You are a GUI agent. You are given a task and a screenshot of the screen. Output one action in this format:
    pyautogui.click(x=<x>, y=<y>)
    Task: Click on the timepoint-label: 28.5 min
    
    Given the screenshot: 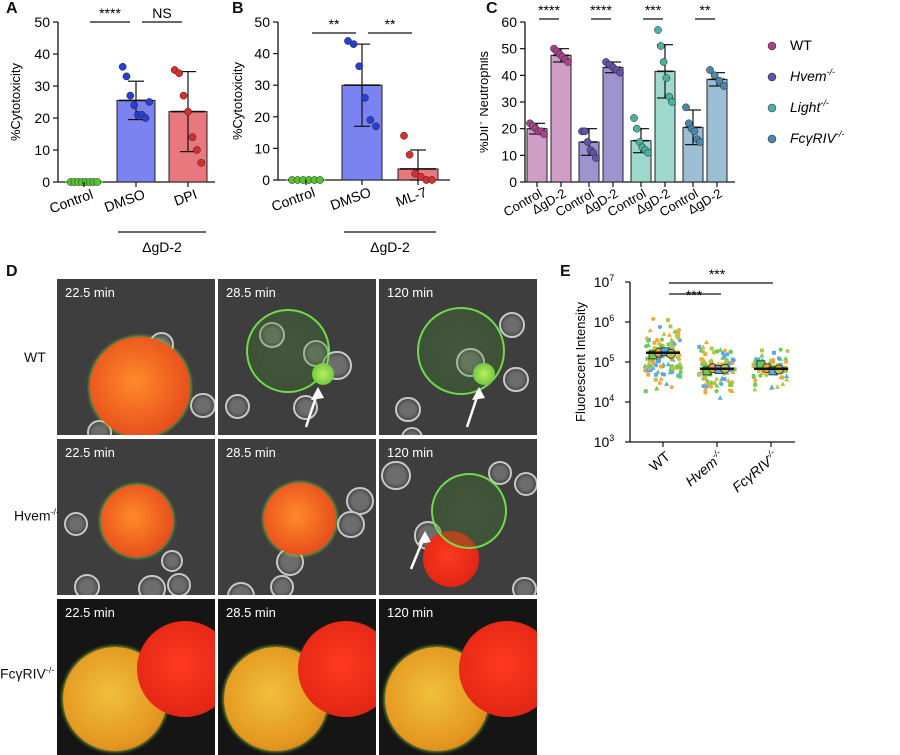 What is the action you would take?
    pyautogui.click(x=251, y=292)
    